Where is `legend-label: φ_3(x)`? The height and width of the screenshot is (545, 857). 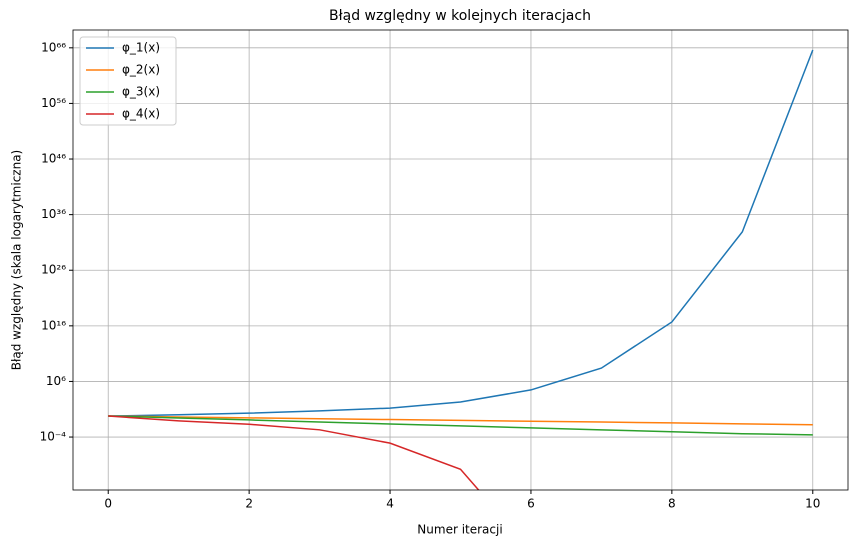
legend-label: φ_3(x) is located at coordinates (141, 92).